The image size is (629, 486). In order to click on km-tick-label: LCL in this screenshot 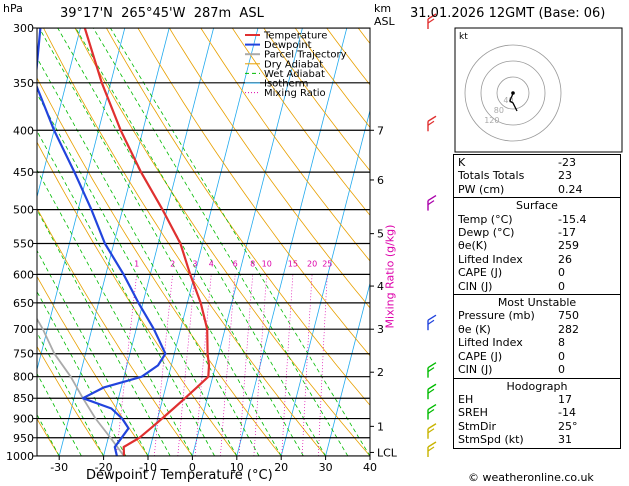, I will do `click(387, 452)`.